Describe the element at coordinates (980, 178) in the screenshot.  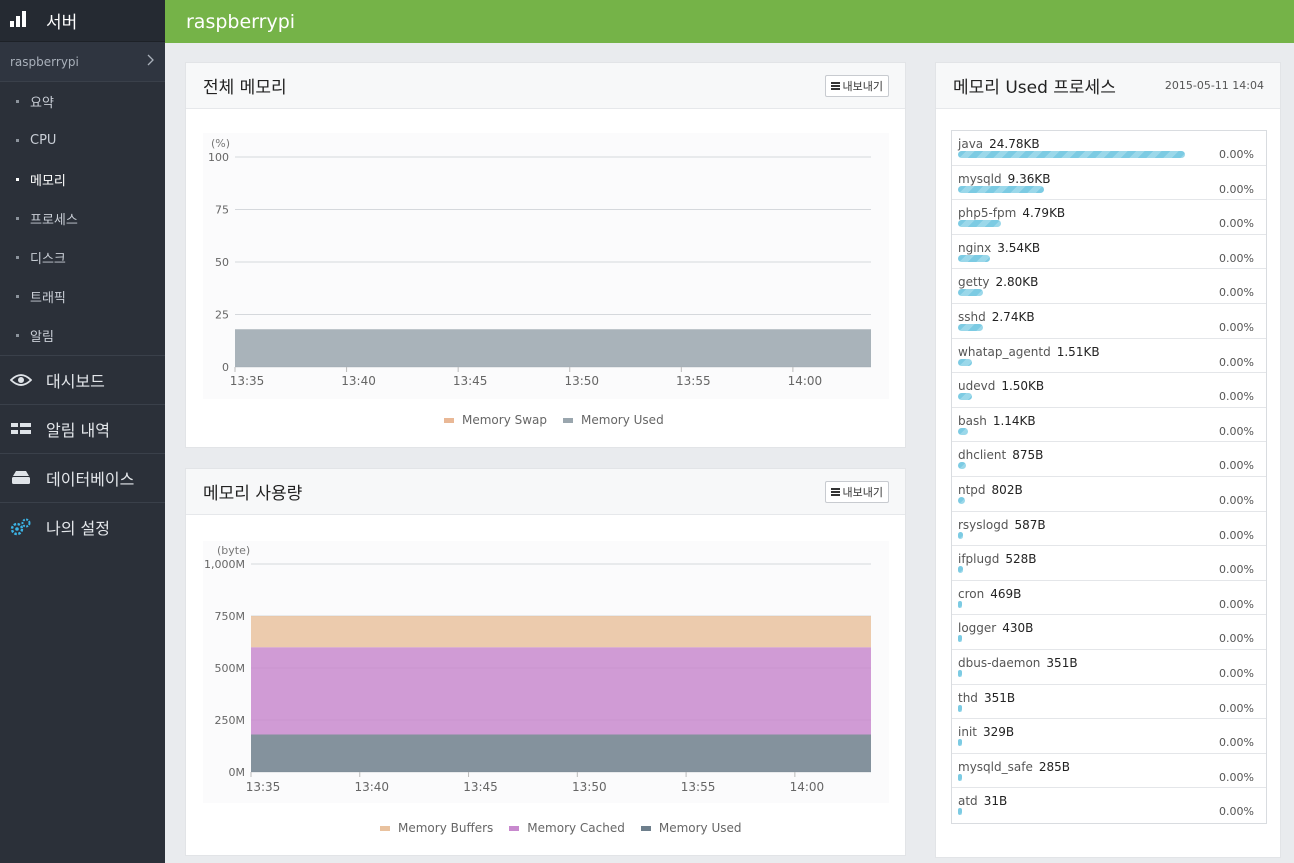
I see `process-name: mysqld` at that location.